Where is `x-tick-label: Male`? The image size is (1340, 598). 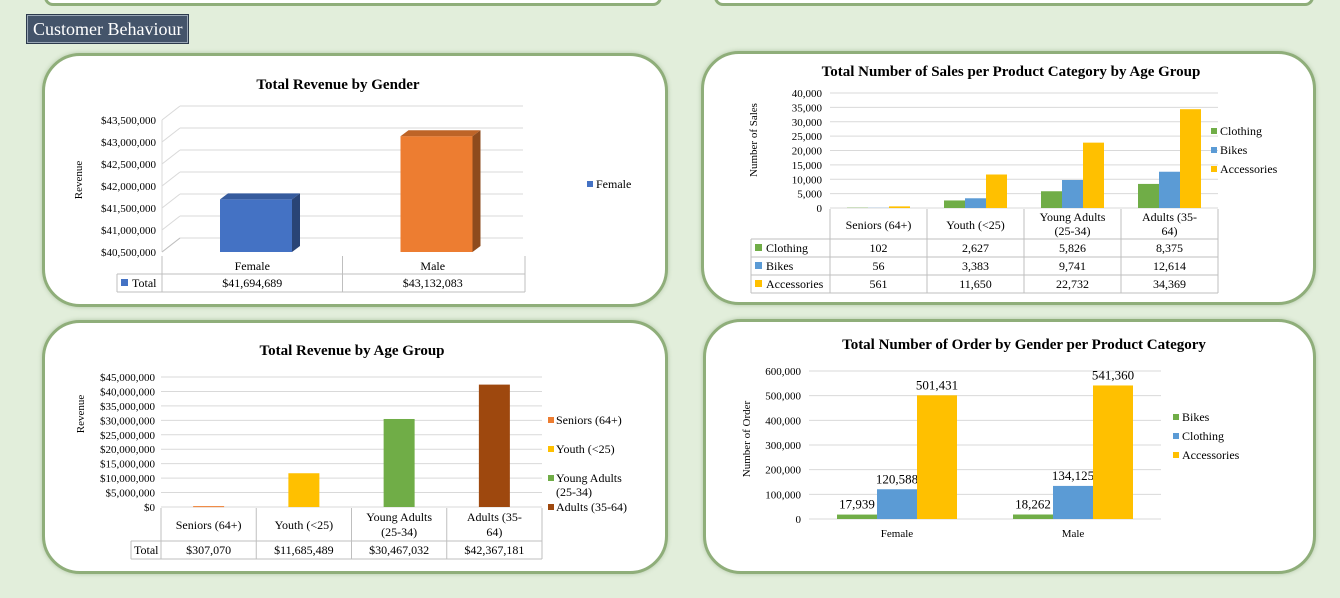
x-tick-label: Male is located at coordinates (1073, 534).